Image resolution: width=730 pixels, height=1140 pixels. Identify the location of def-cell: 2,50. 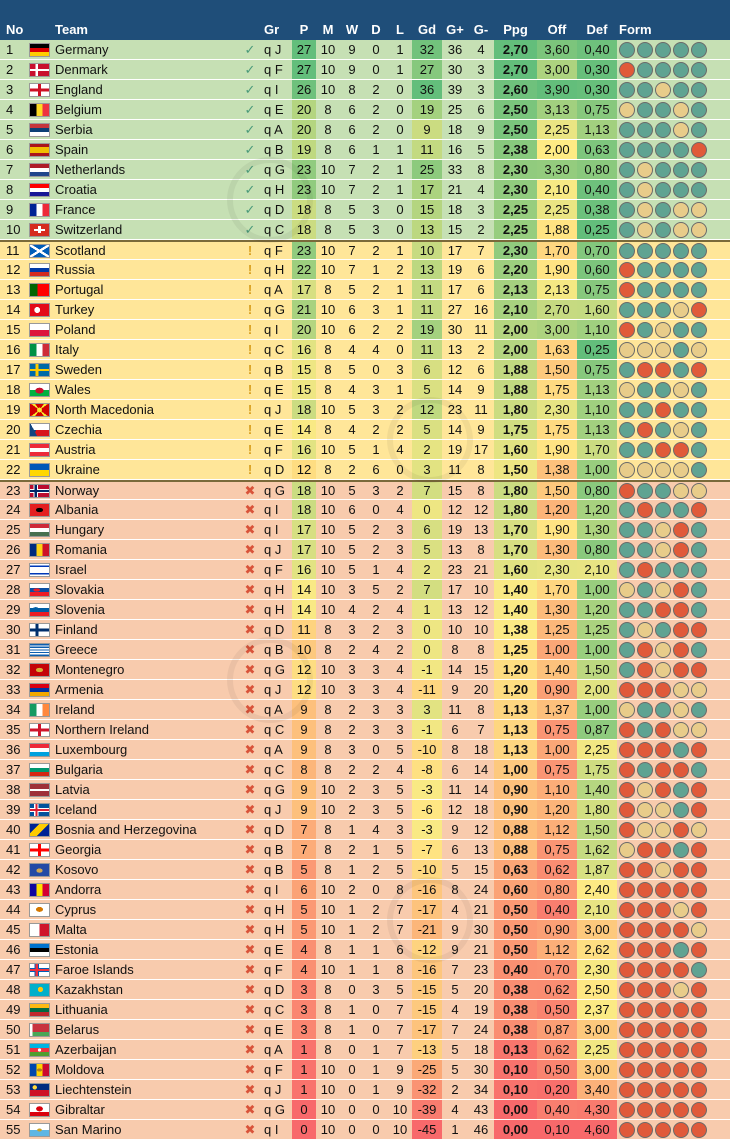
(597, 989).